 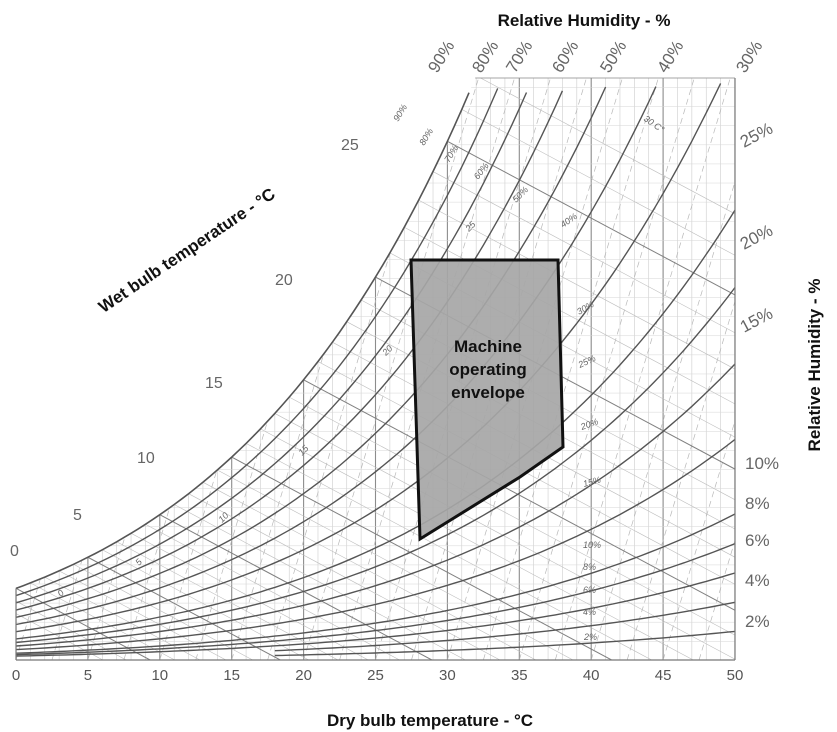 I want to click on wet-bulb-inline-label: 20, so click(x=387, y=350).